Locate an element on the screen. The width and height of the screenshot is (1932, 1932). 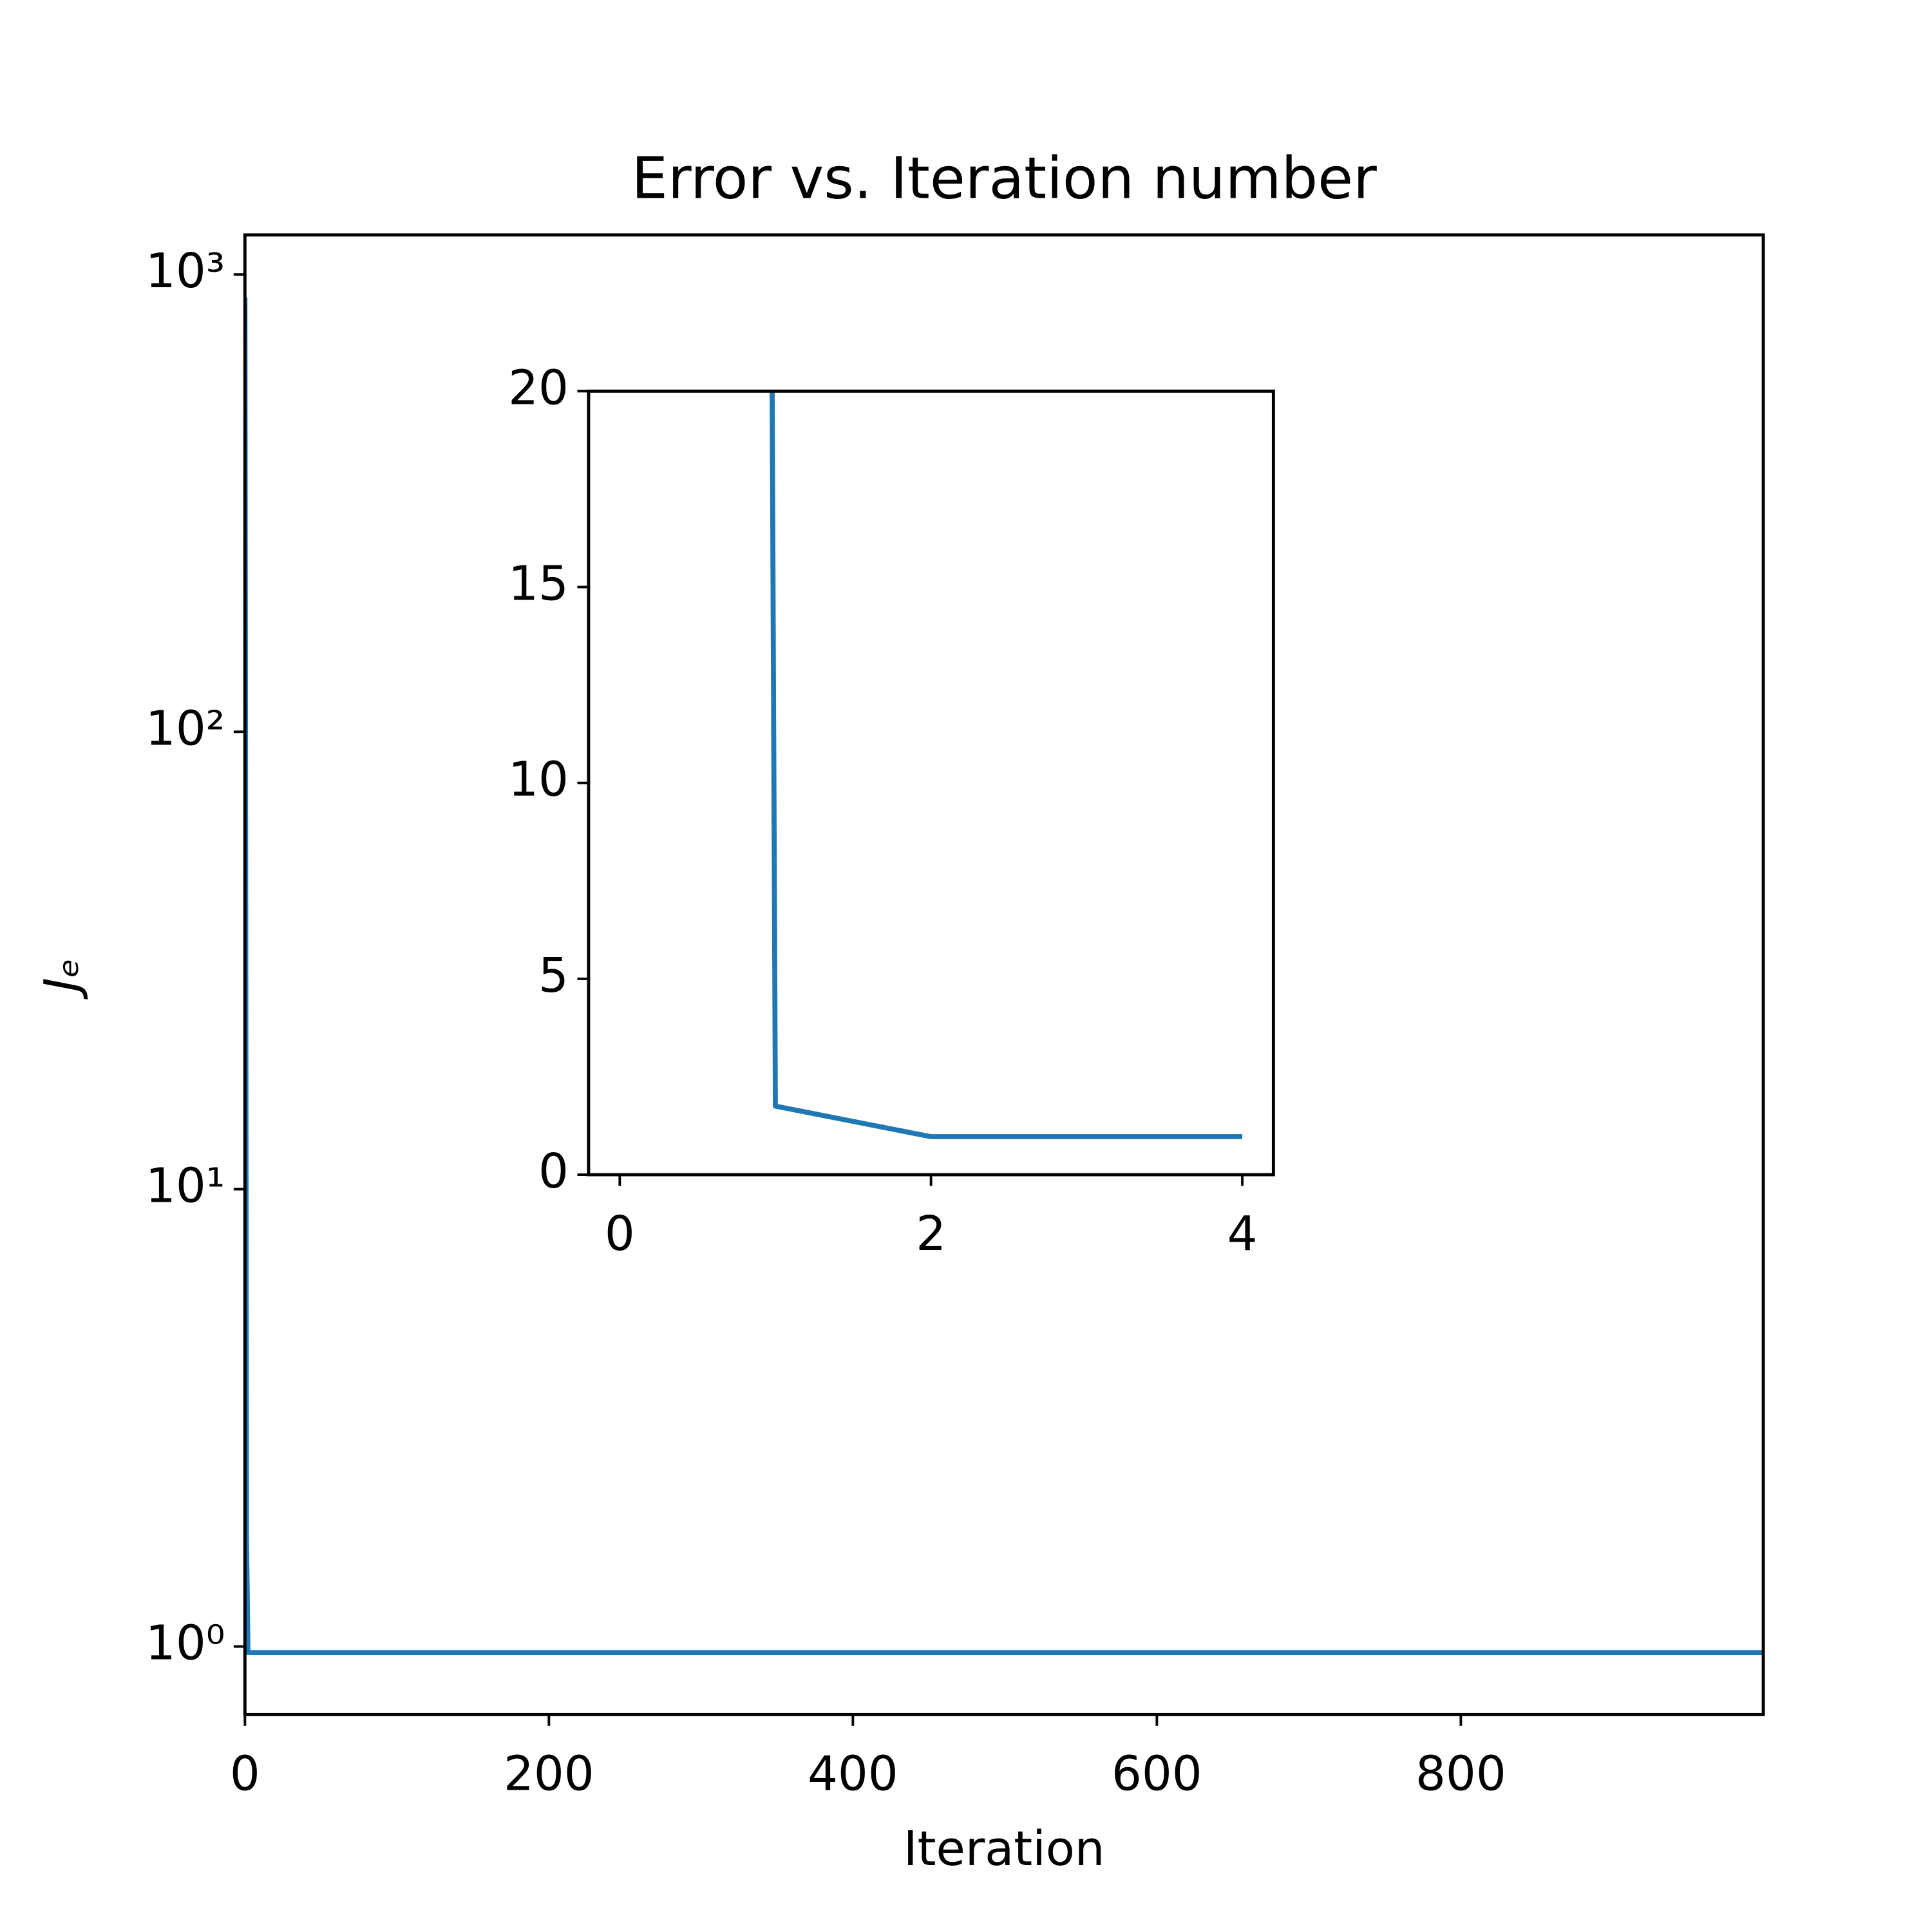
y-tick-label: 10¹ is located at coordinates (185, 1187).